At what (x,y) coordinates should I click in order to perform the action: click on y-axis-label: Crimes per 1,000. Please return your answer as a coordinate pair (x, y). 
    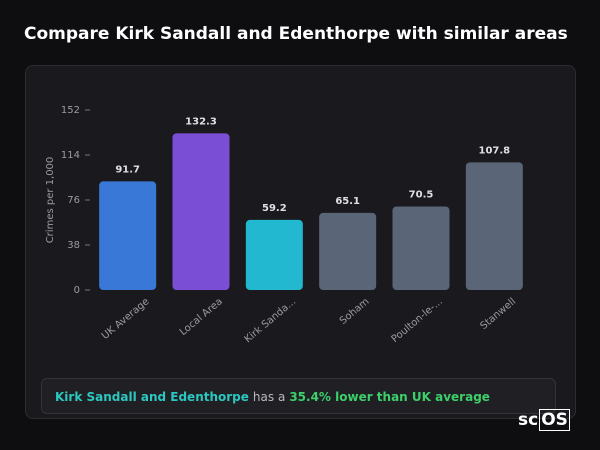
    Looking at the image, I should click on (50, 200).